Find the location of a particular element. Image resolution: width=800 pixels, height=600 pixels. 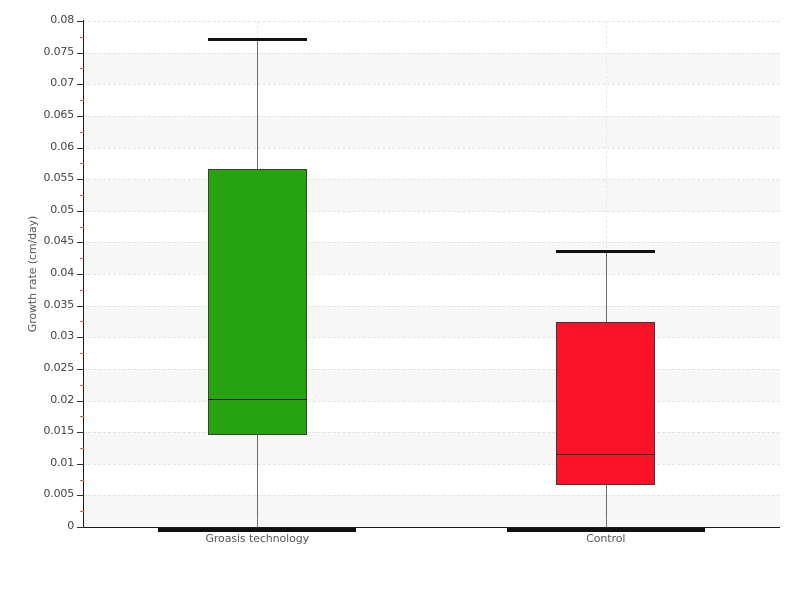

y-tick-label: 0.06 is located at coordinates (62, 146).